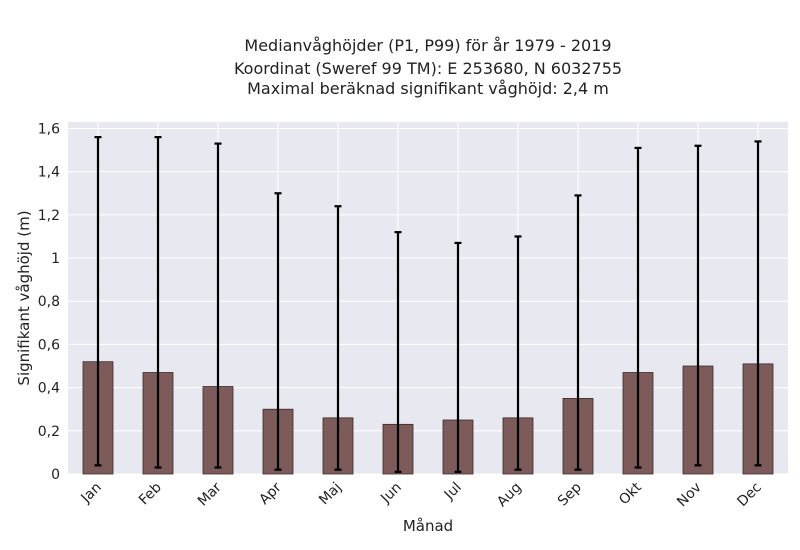  Describe the element at coordinates (270, 493) in the screenshot. I see `x-tick-label-apr: Apr` at that location.